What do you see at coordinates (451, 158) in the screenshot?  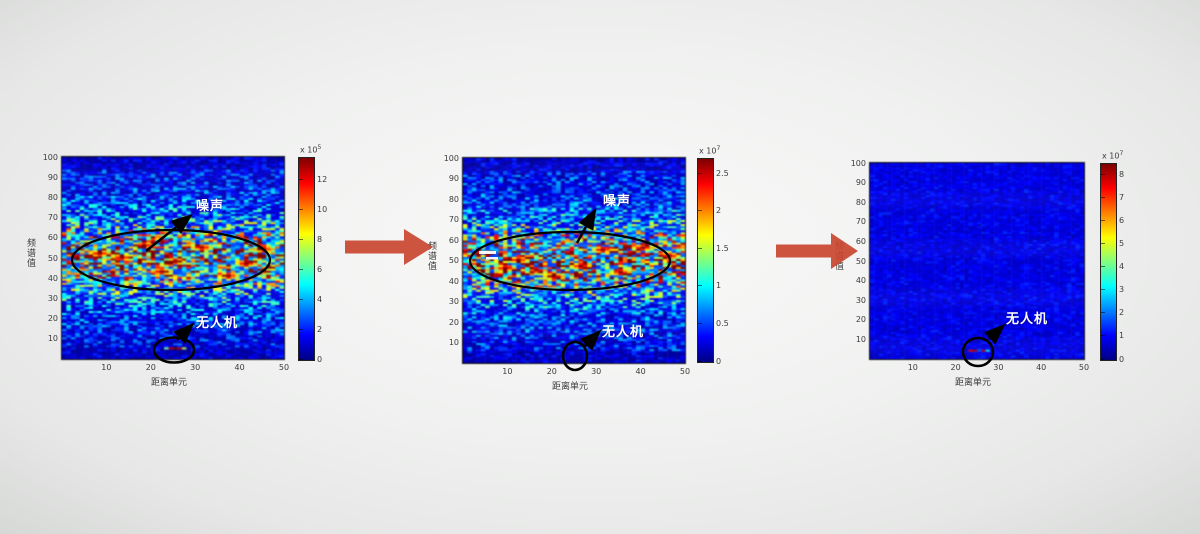 I see `y-axis-tick: 100` at bounding box center [451, 158].